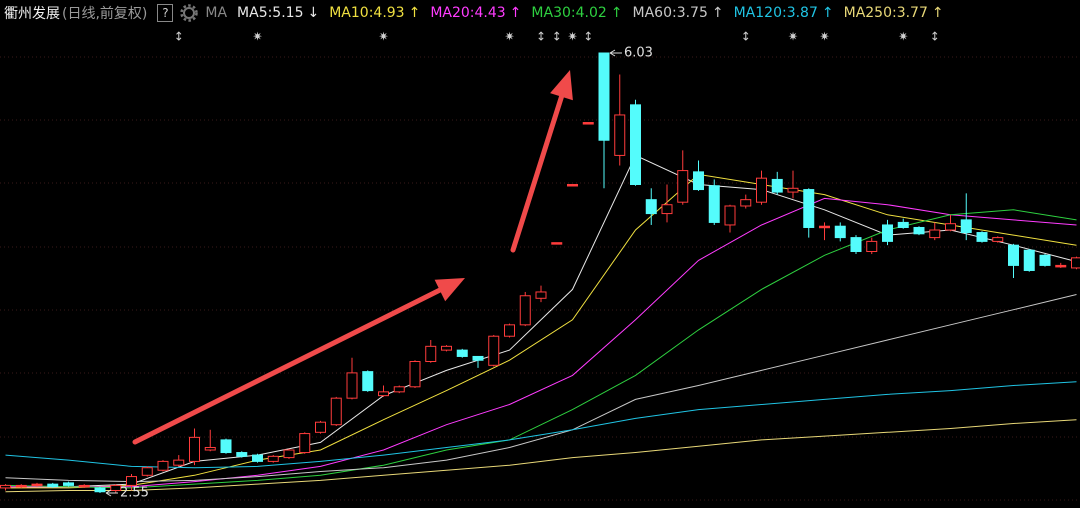  I want to click on legend-entry: MA30:4.02, so click(569, 13).